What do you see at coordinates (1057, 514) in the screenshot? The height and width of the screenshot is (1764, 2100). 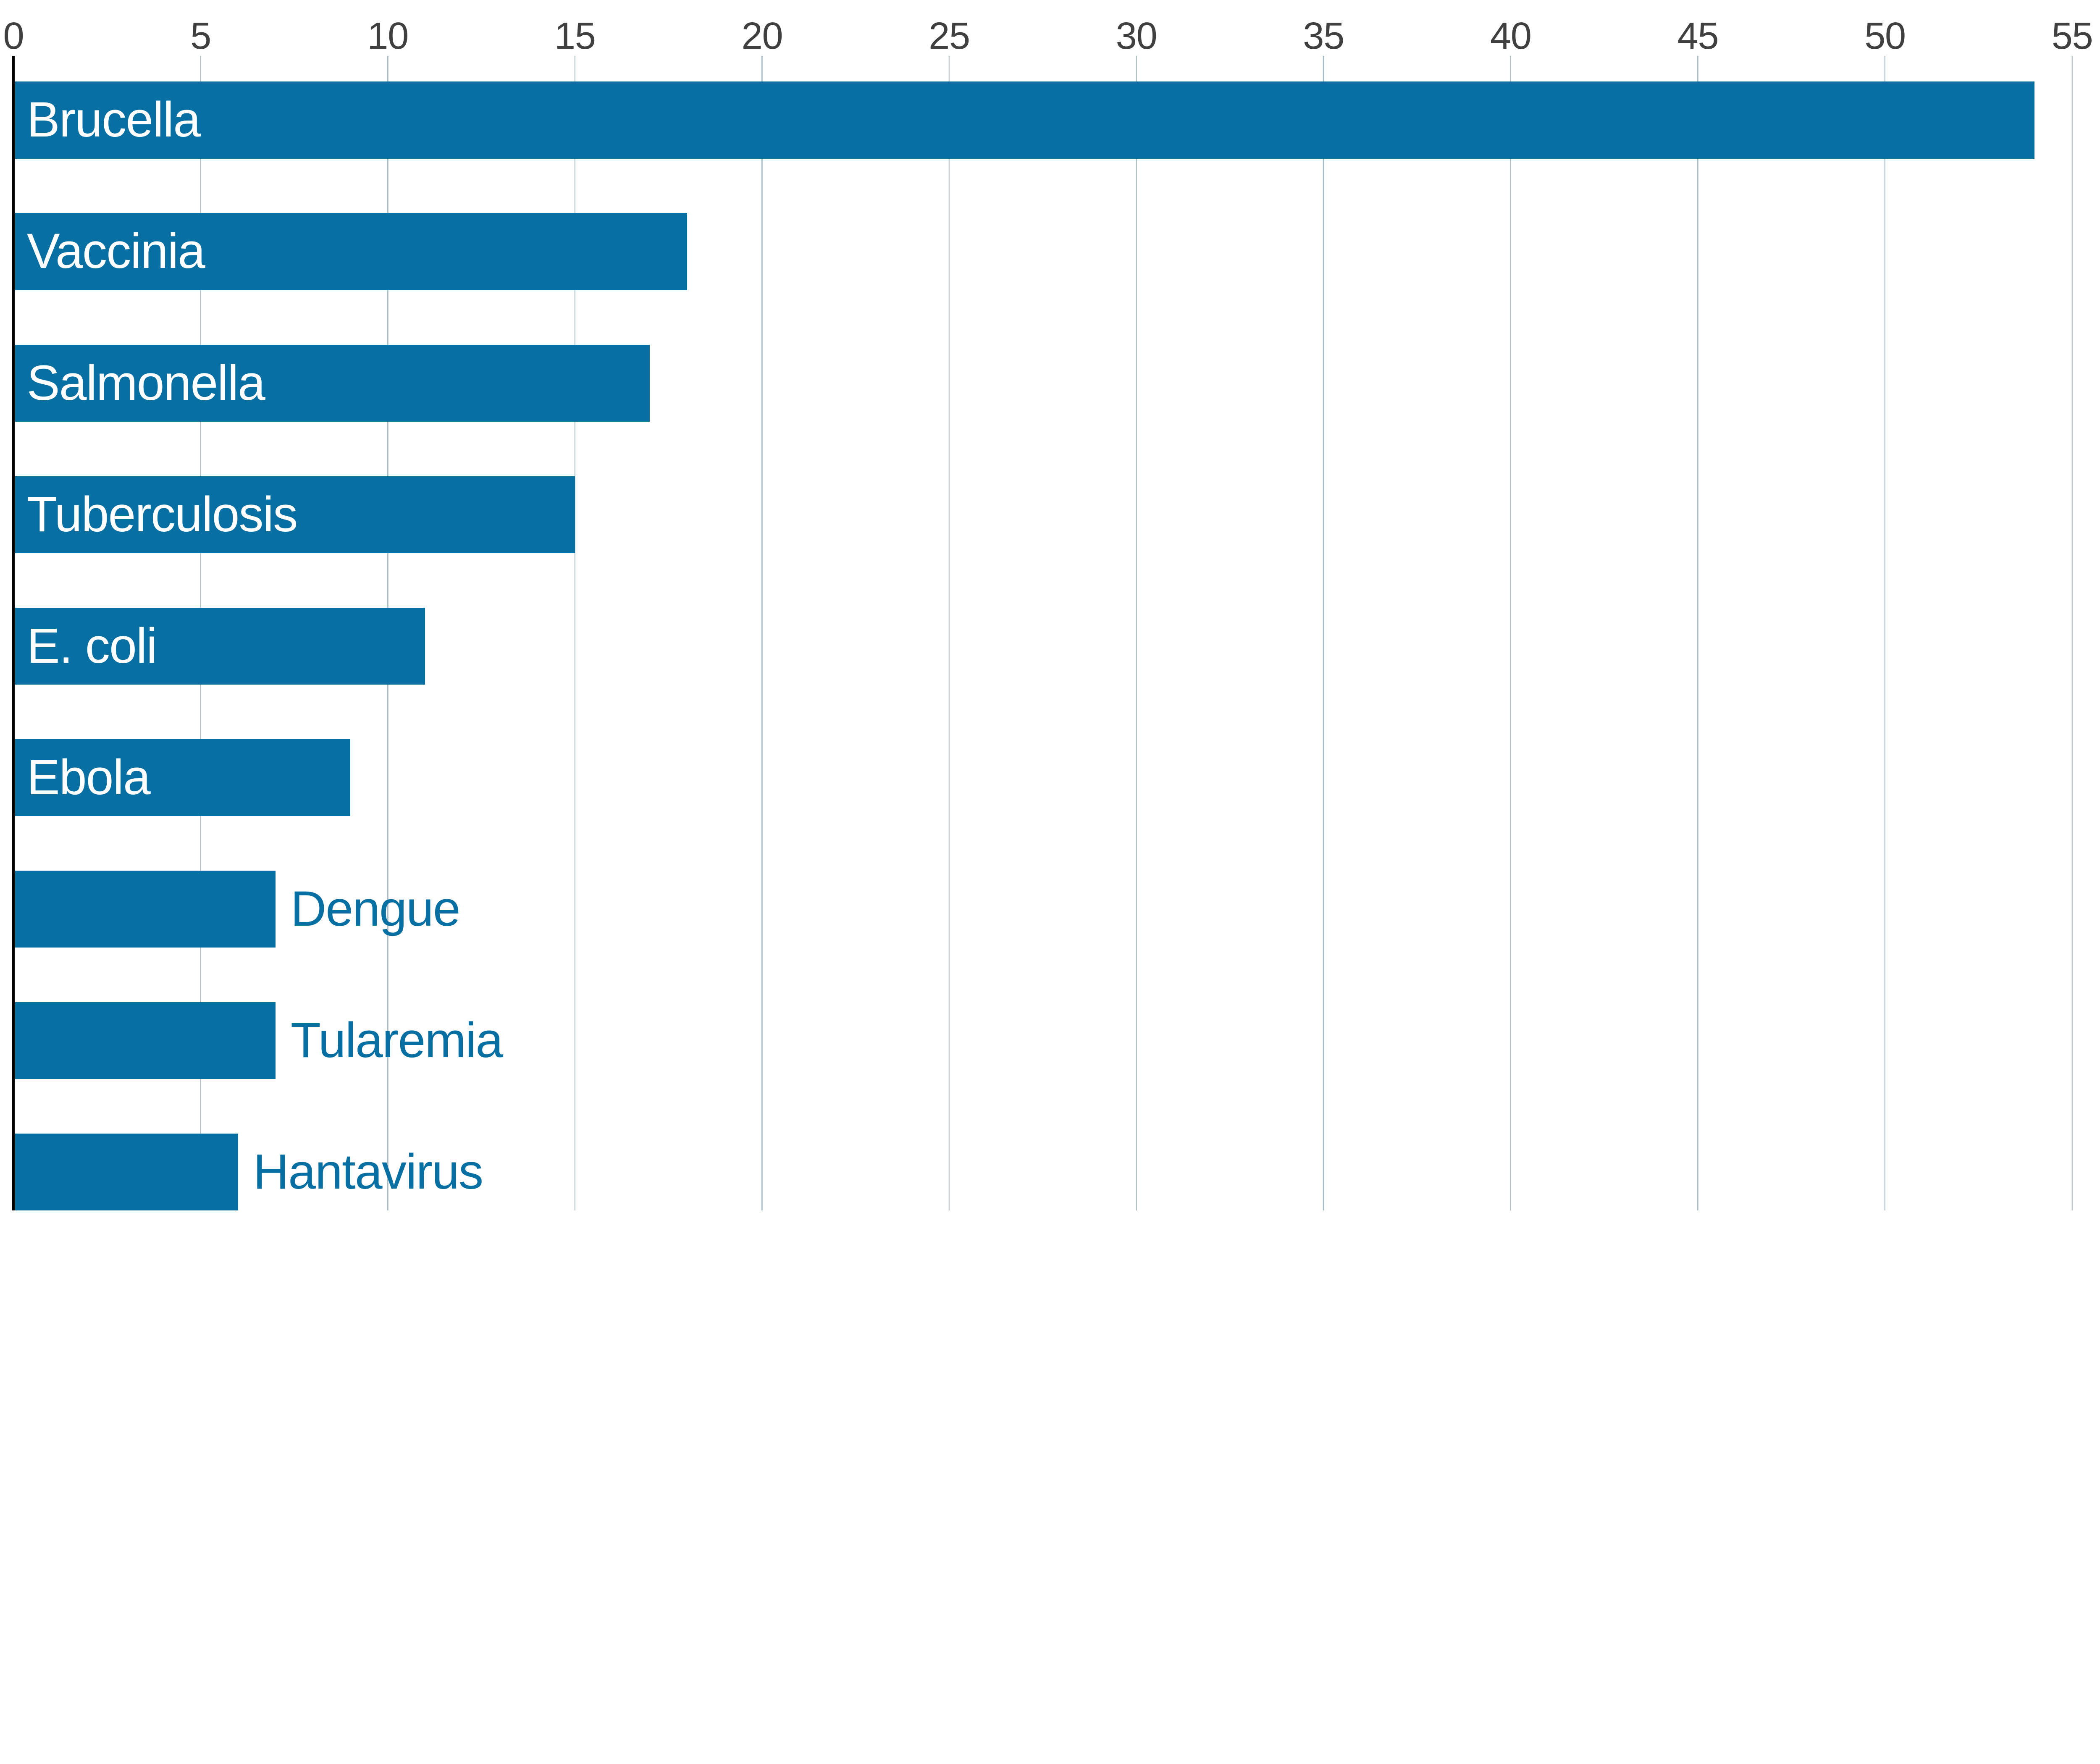 I see `bar-row-tuberculosis: Tuberculosis` at bounding box center [1057, 514].